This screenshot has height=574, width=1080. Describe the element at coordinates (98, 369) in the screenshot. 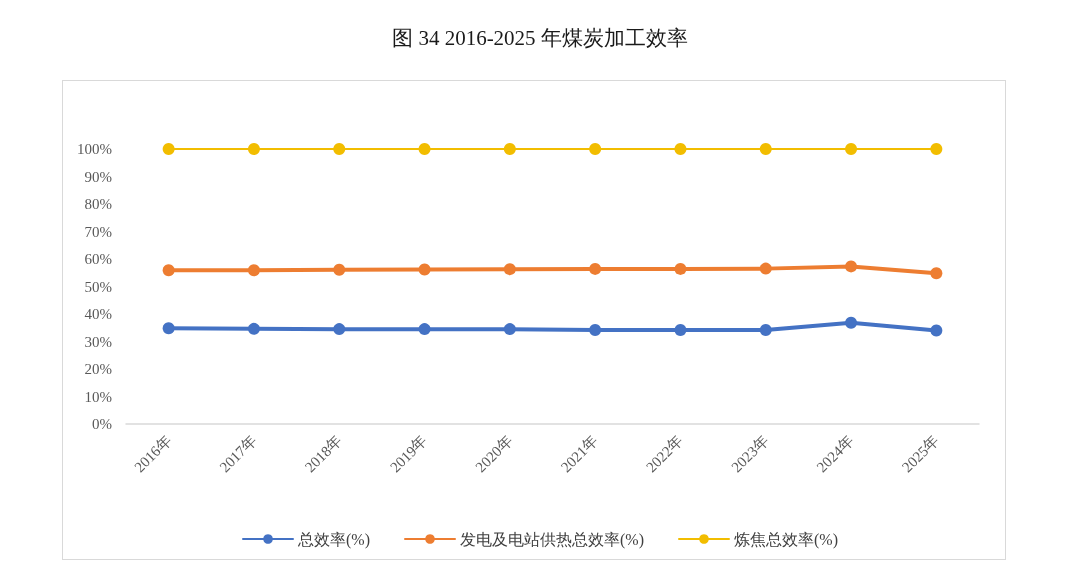

I see `y-tick-label: 20%` at that location.